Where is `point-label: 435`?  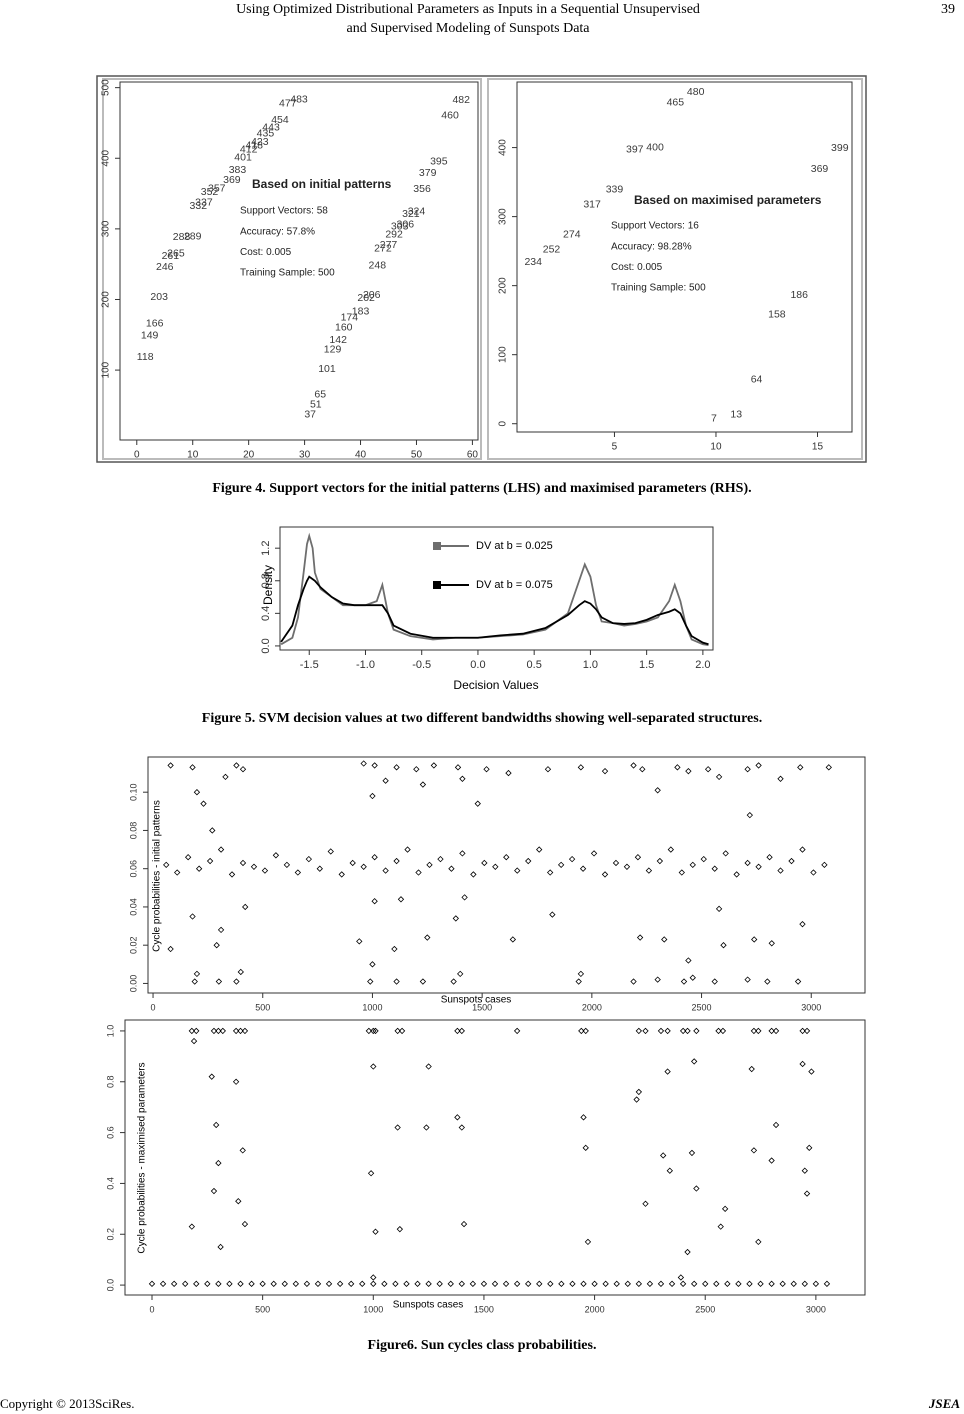
point-label: 435 is located at coordinates (266, 133).